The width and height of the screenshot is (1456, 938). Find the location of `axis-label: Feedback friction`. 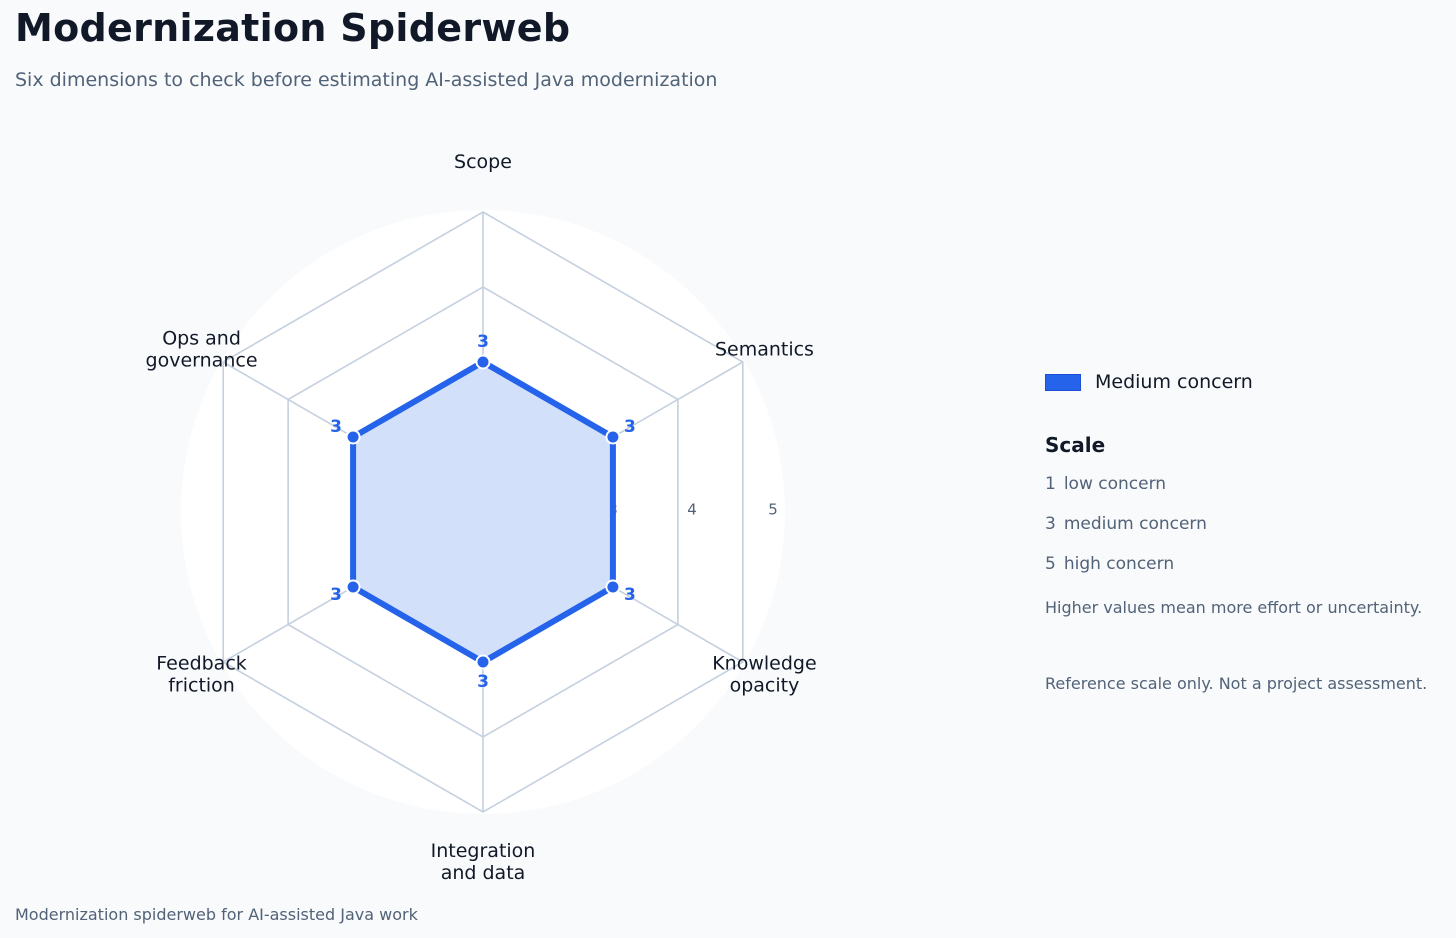

axis-label: Feedback friction is located at coordinates (201, 674).